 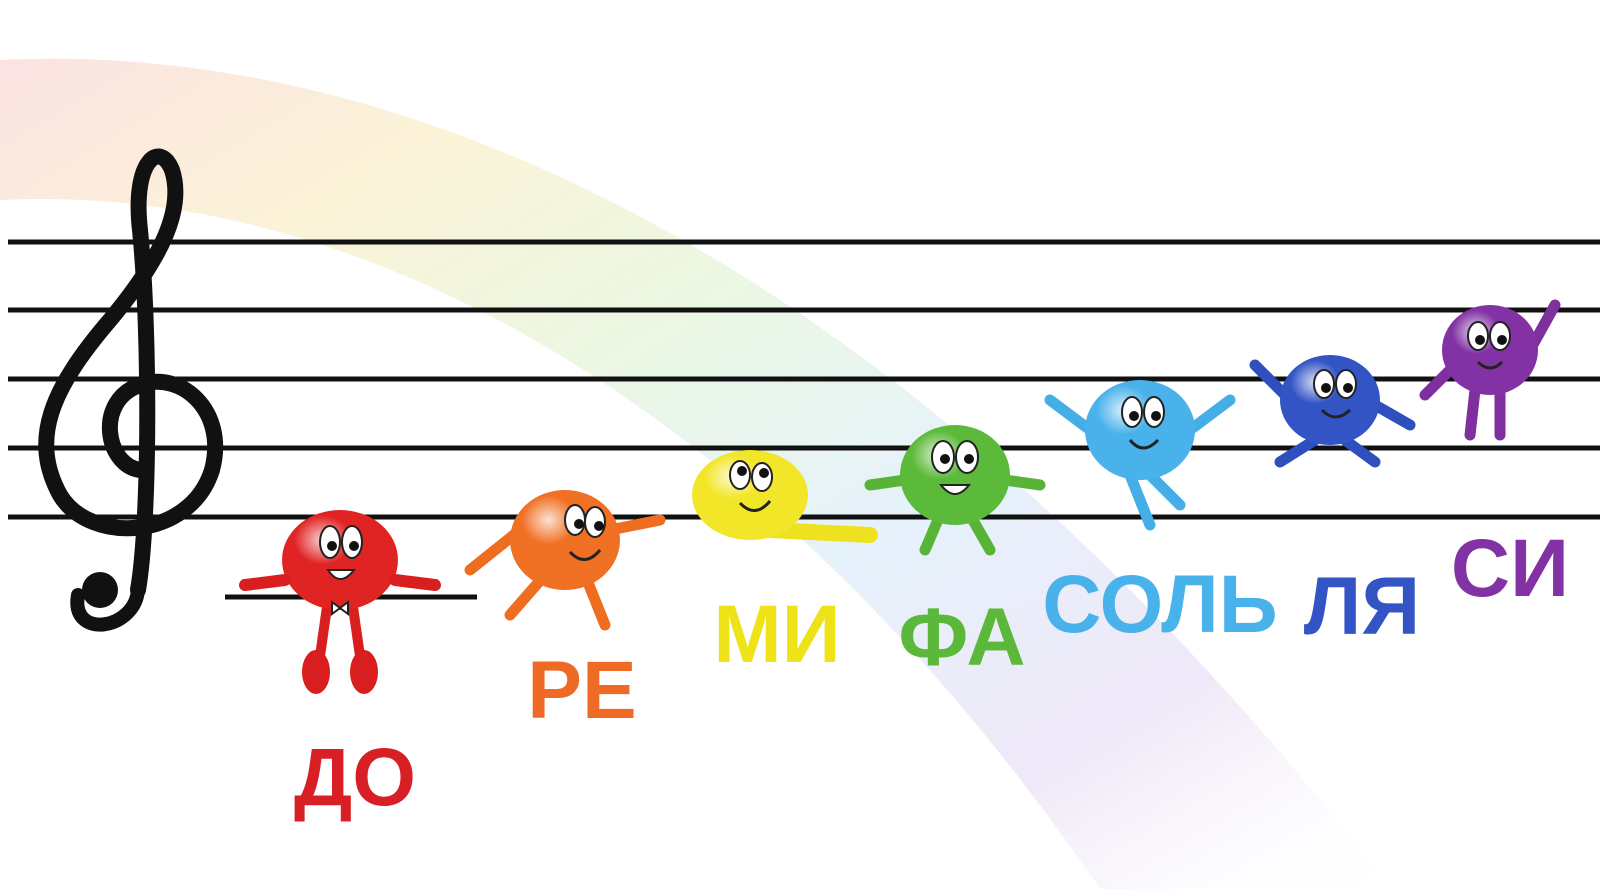 What do you see at coordinates (1510, 568) in the screenshot?
I see `note-label: СИ` at bounding box center [1510, 568].